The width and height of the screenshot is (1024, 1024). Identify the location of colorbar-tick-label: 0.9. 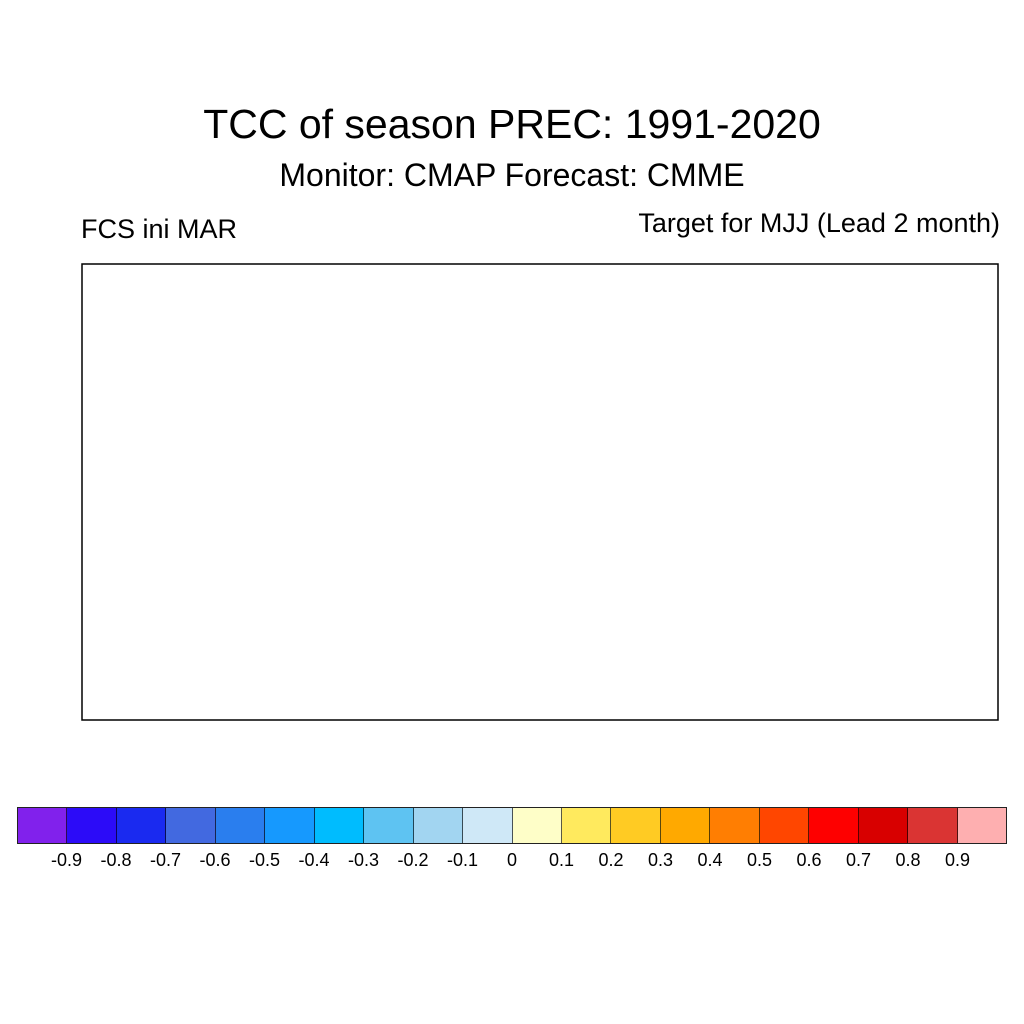
(957, 860).